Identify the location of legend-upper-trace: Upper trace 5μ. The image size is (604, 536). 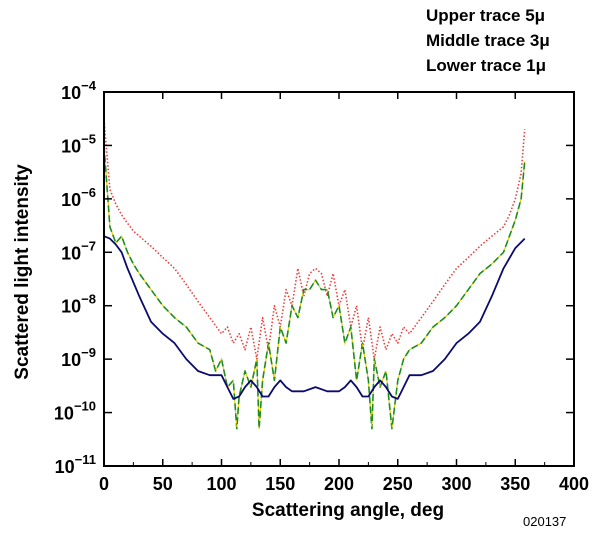
(486, 15).